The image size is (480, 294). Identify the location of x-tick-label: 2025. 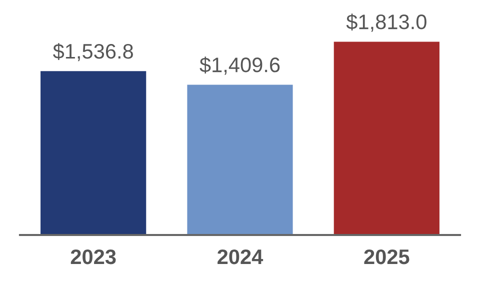
(387, 256).